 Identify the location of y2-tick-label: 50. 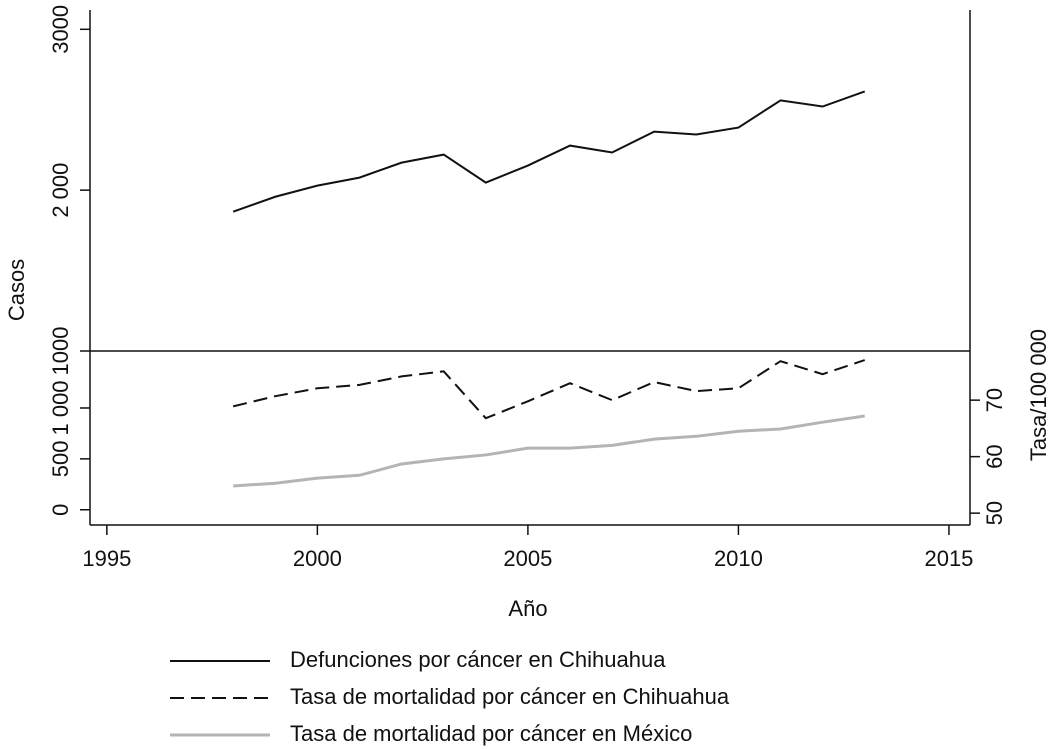
(994, 513).